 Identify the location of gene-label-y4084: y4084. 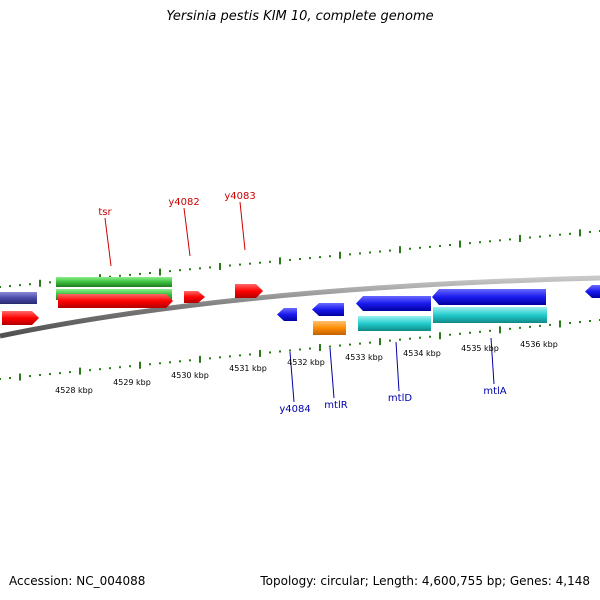
(294, 409).